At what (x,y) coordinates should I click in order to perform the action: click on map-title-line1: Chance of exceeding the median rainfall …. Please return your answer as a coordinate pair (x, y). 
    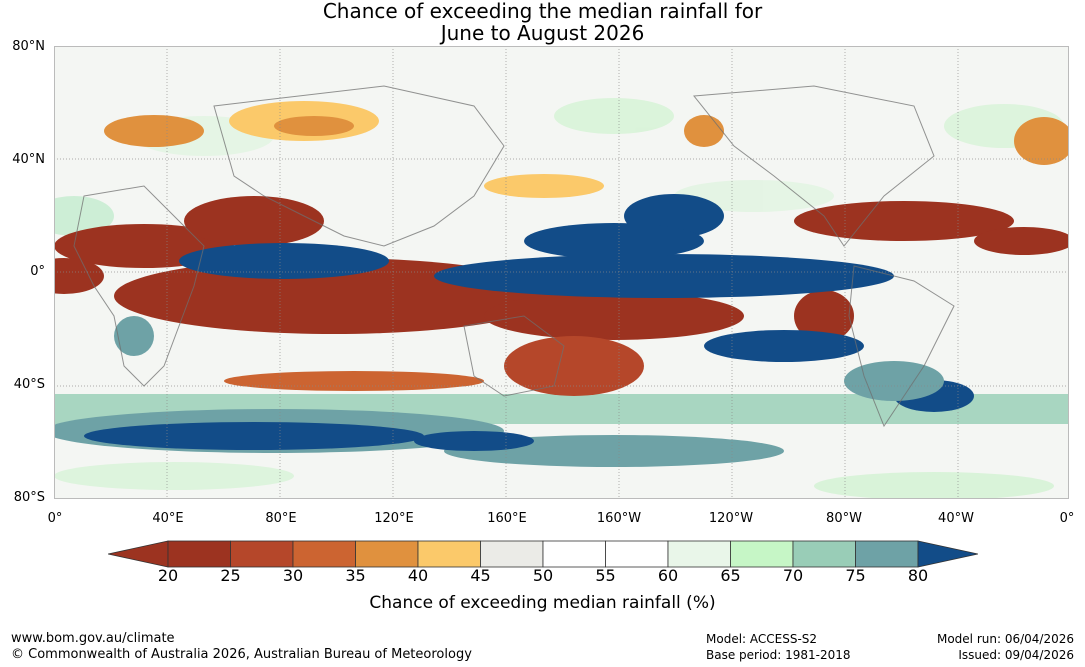
    Looking at the image, I should click on (542, 11).